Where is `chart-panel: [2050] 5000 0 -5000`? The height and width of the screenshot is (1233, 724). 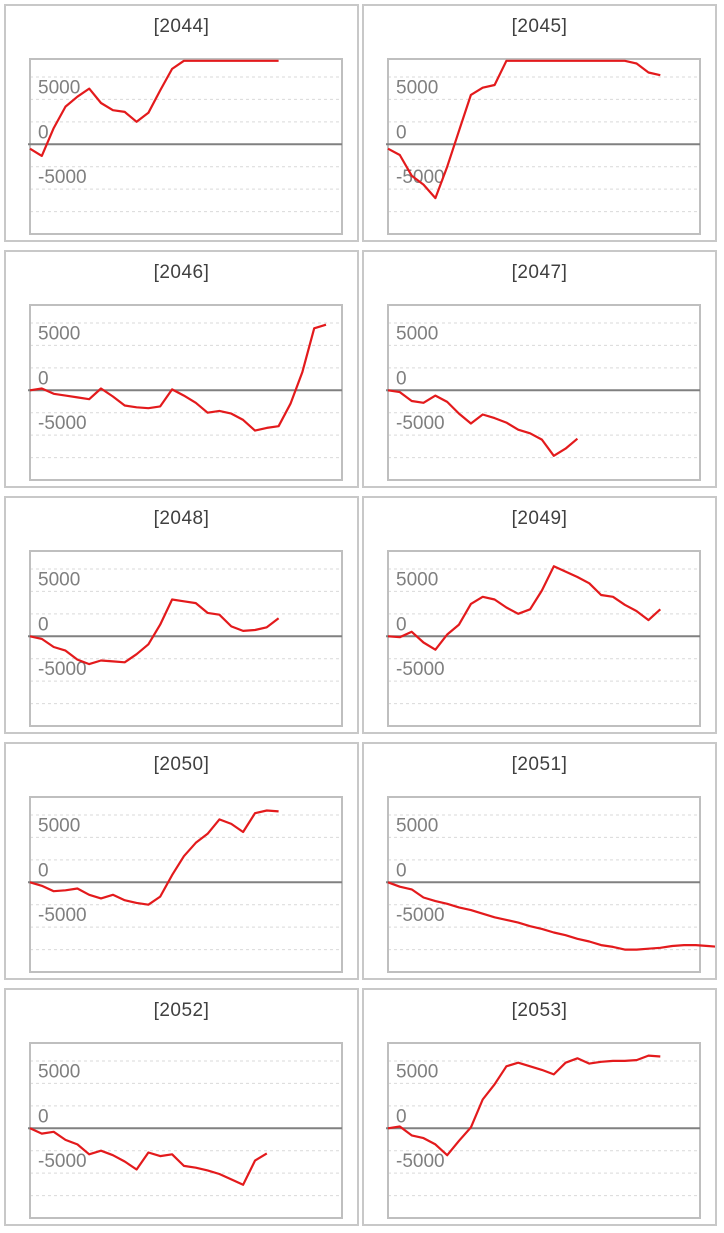
chart-panel: [2050] 5000 0 -5000 is located at coordinates (181, 861).